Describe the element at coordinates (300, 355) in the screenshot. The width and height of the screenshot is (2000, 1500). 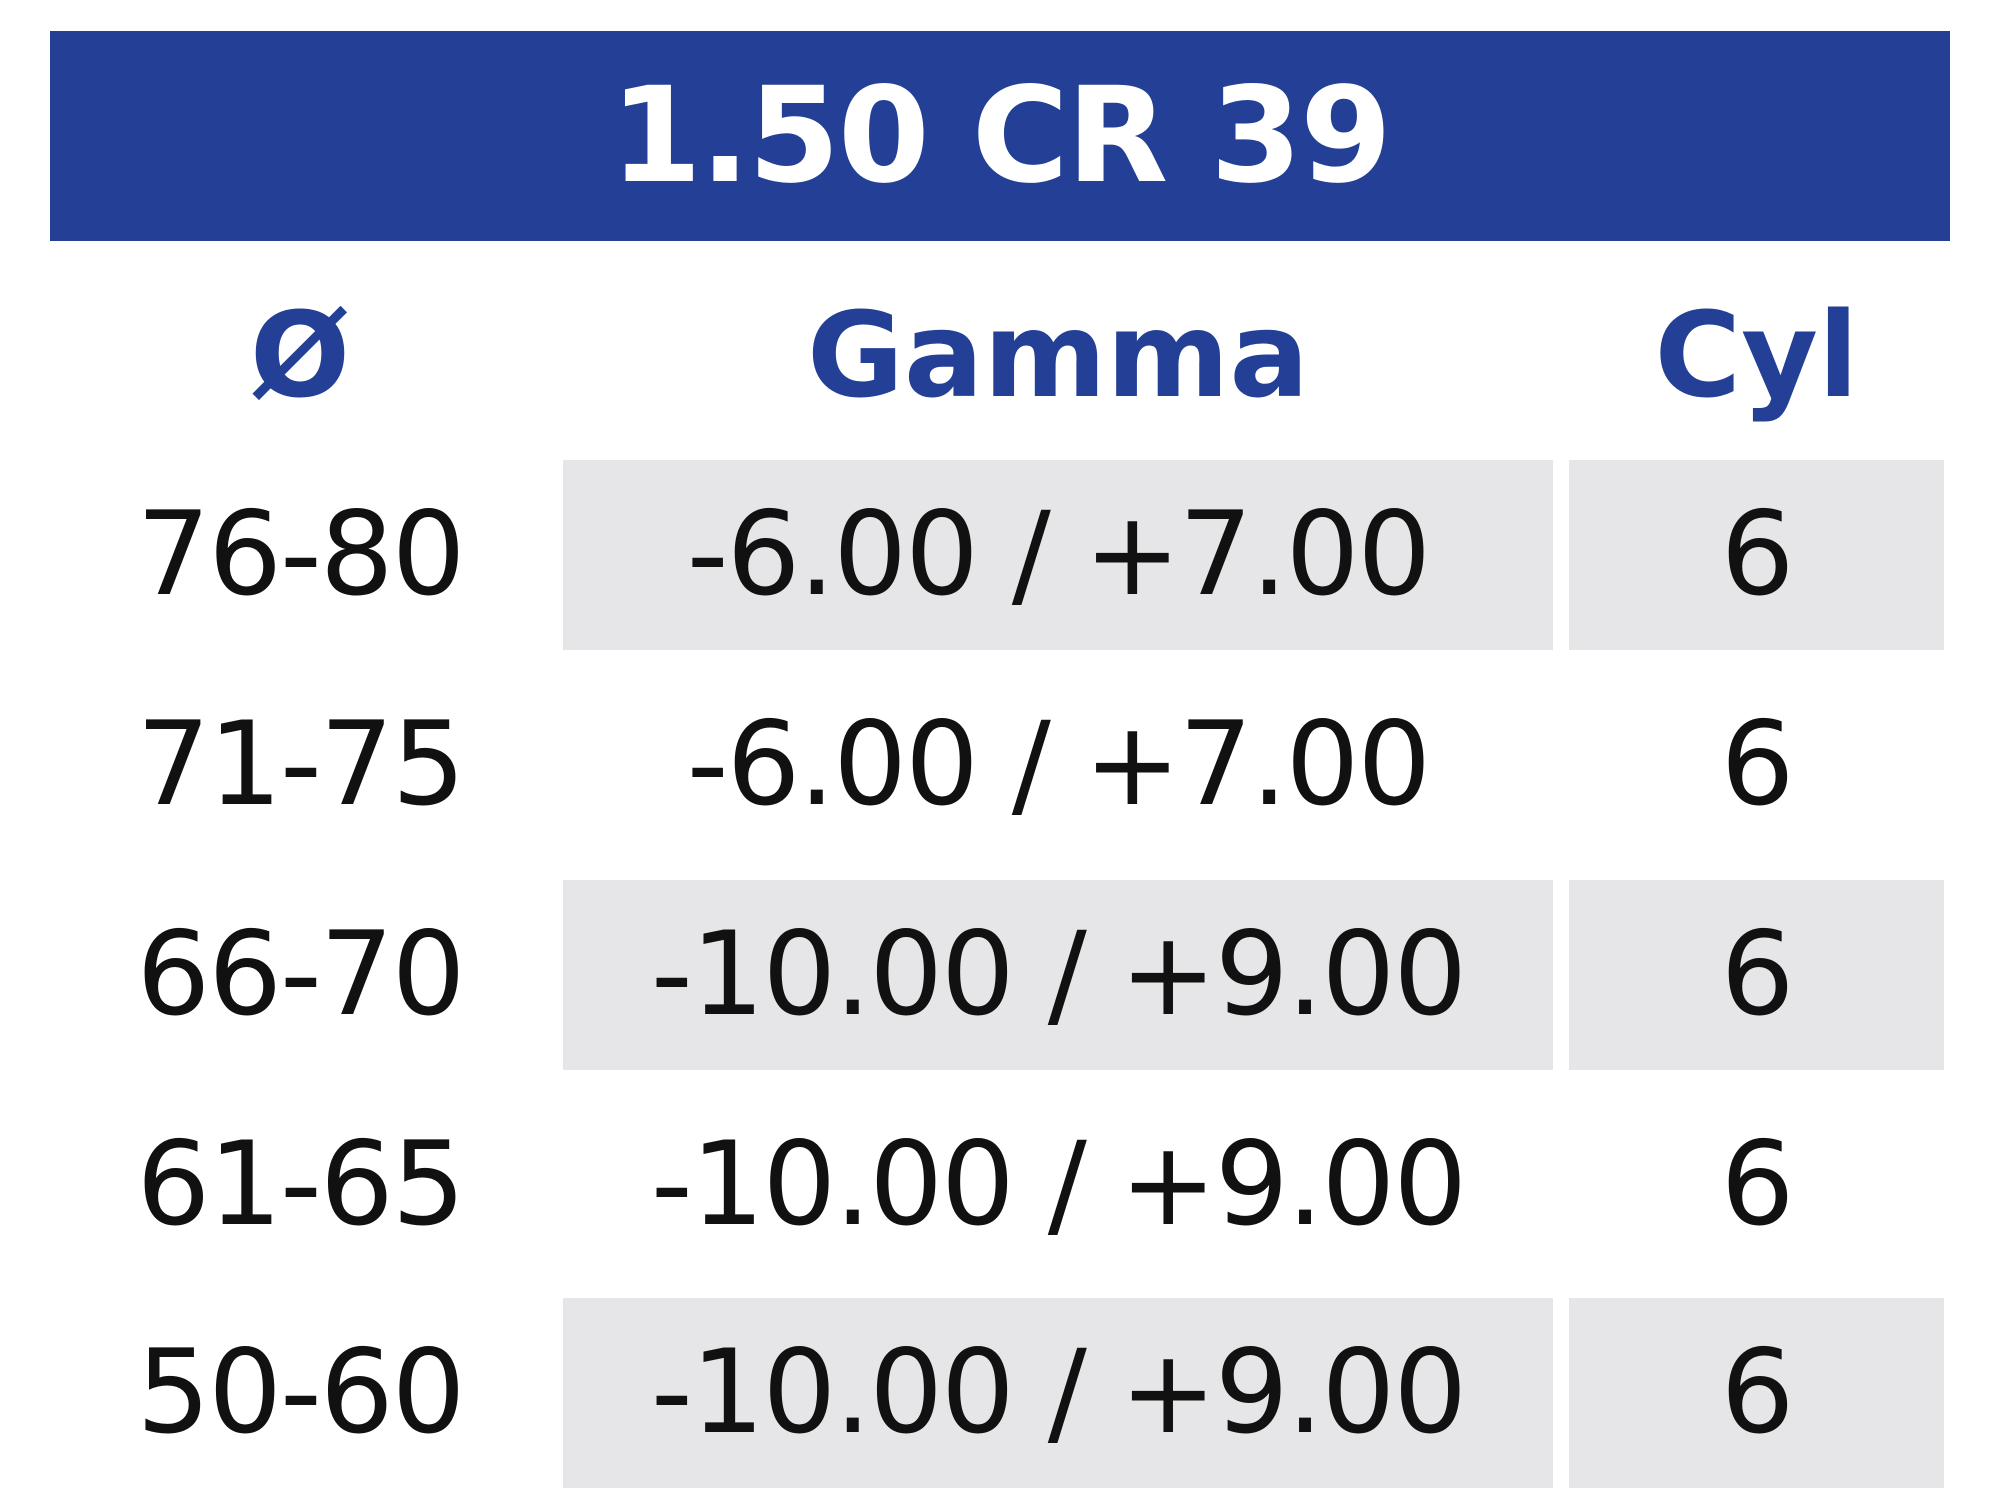
I see `header-diameter: Ø` at that location.